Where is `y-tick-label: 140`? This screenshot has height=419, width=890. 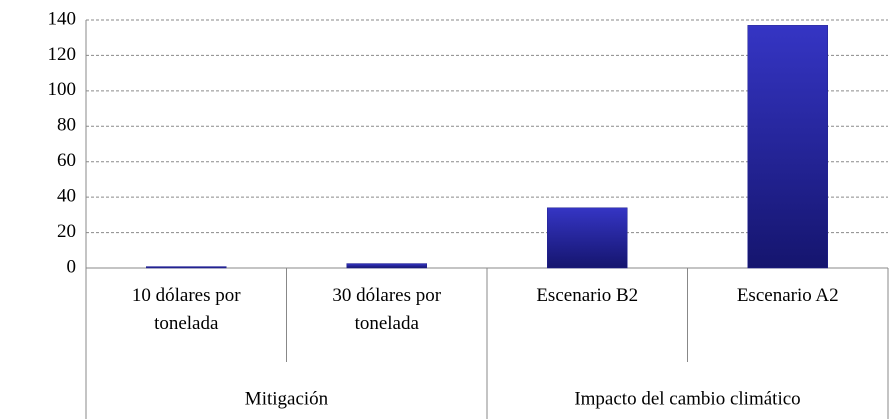
y-tick-label: 140 is located at coordinates (62, 18).